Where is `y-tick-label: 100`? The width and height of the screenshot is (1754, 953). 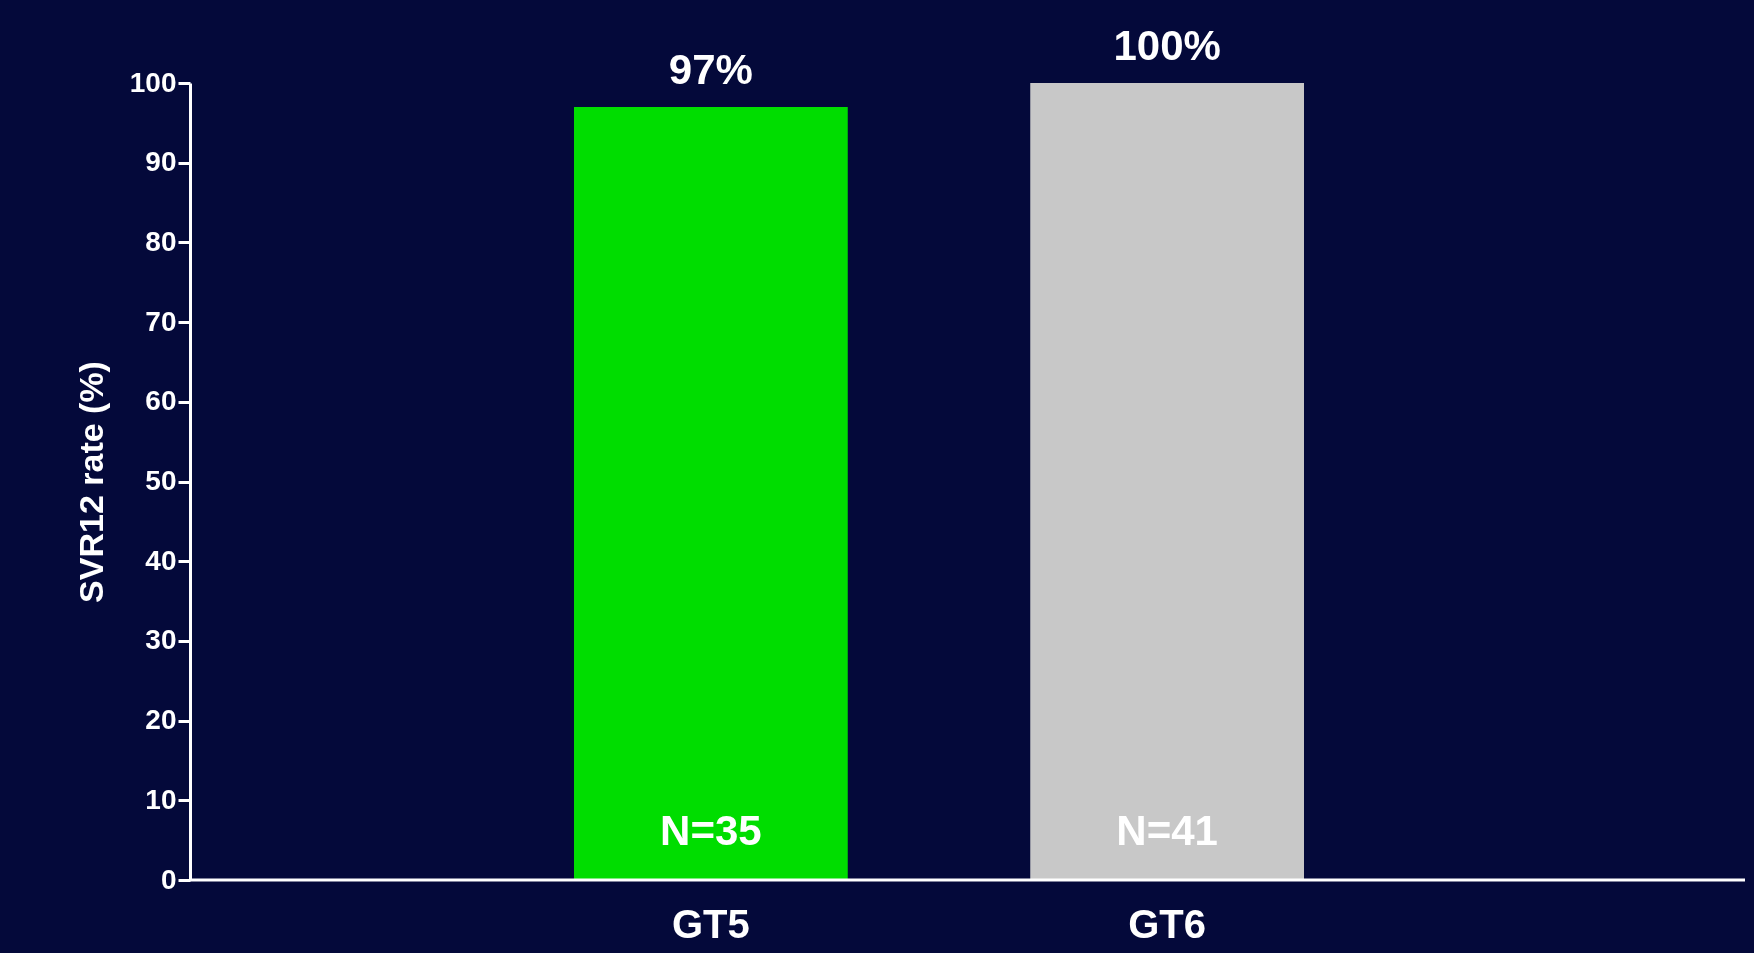
y-tick-label: 100 is located at coordinates (153, 82).